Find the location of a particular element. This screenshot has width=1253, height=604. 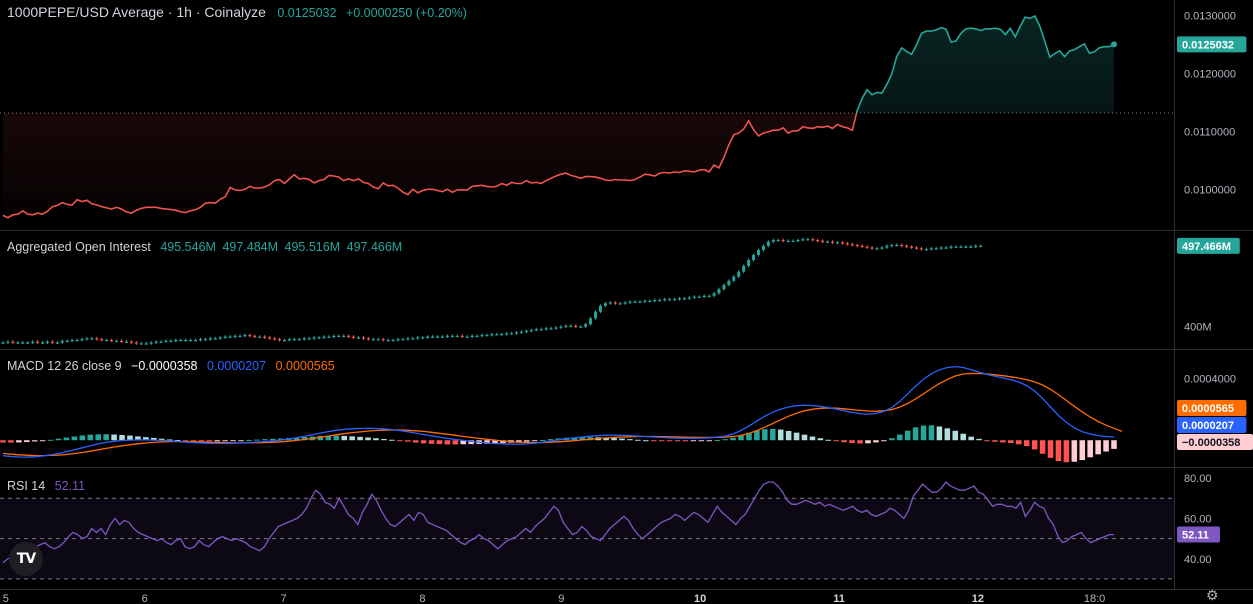

tradingview-logo: TV is located at coordinates (26, 559).